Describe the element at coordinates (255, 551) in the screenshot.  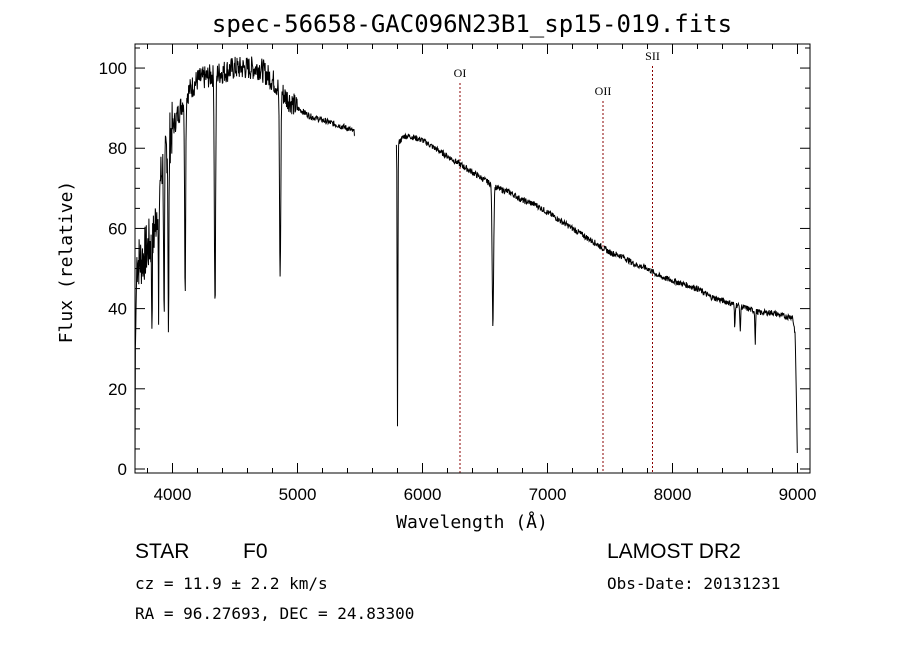
I see `spectral-subclass: F0` at that location.